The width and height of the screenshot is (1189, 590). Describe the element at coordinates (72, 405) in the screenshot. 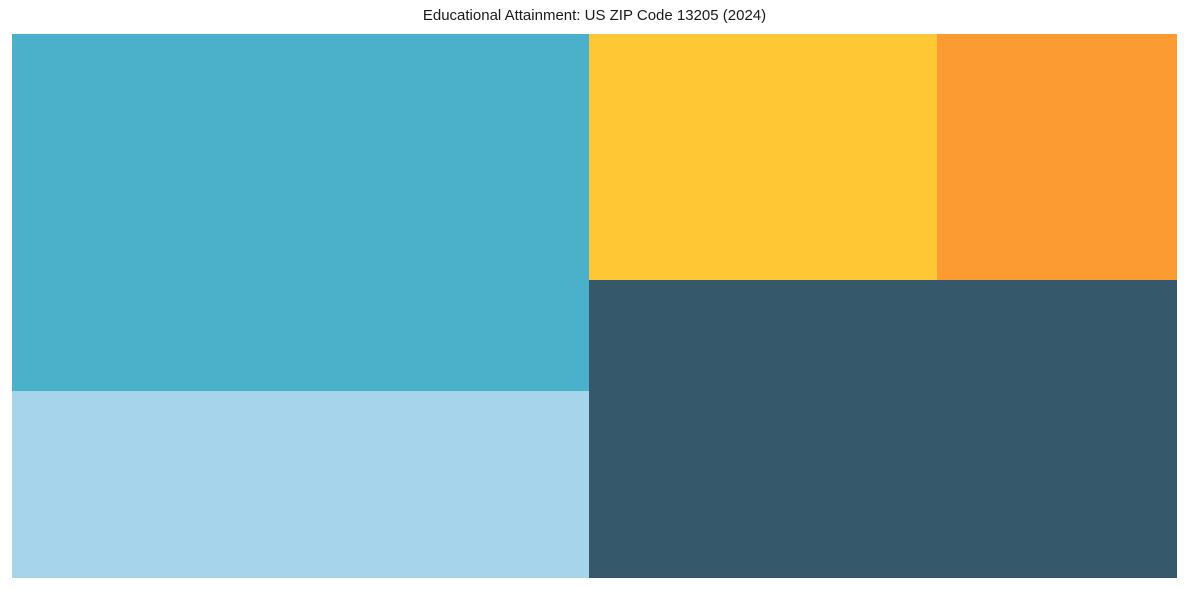

I see `treemap-tile-label: Bachelor's degree` at that location.